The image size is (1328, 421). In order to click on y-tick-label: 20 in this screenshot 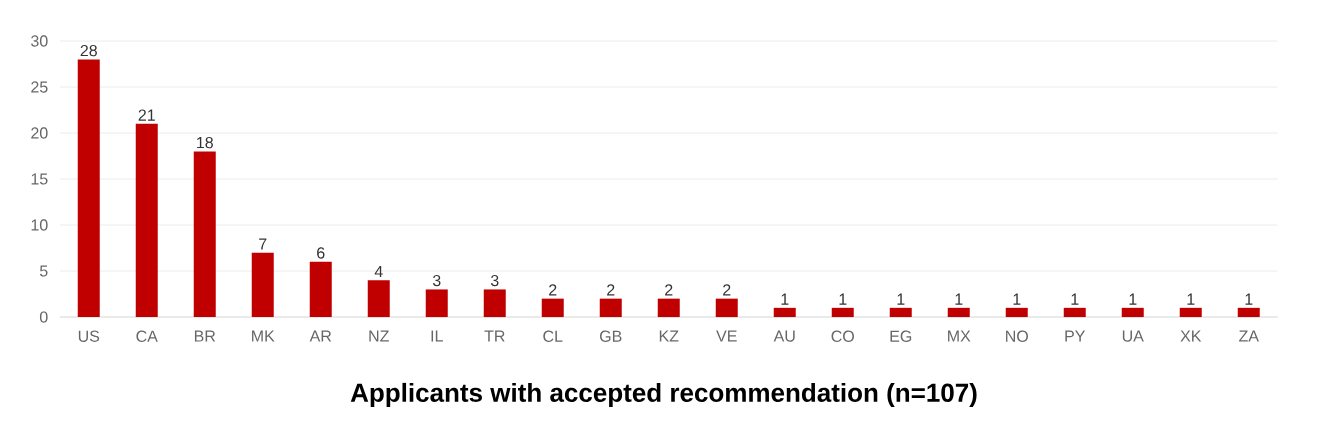, I will do `click(39, 133)`.